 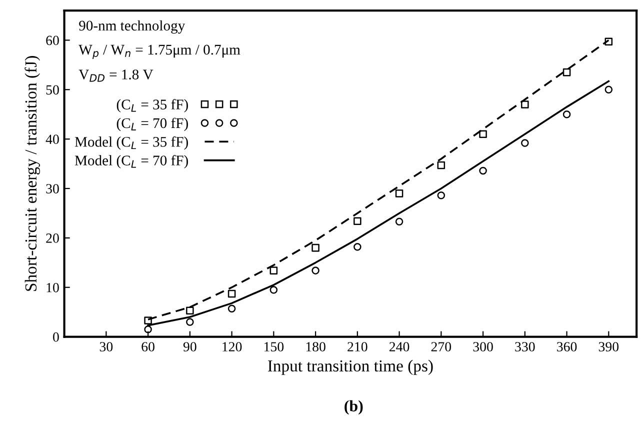 What do you see at coordinates (52, 238) in the screenshot?
I see `y-tick-label: 20` at bounding box center [52, 238].